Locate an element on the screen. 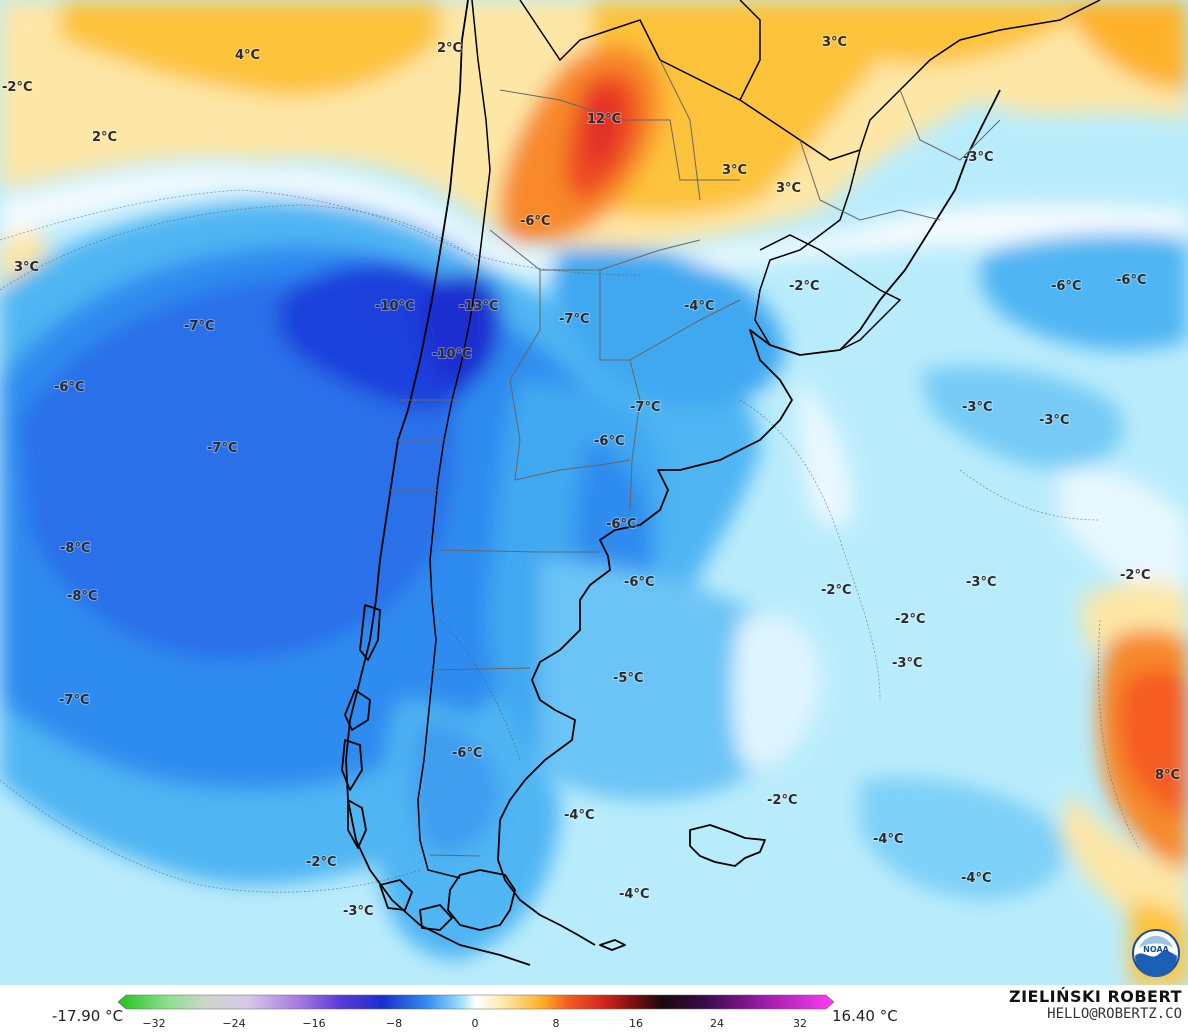 This screenshot has width=1188, height=1035. colorbar-ticks: −32 −24 −16 −8 0 8 16 24 32 is located at coordinates (474, 1023).